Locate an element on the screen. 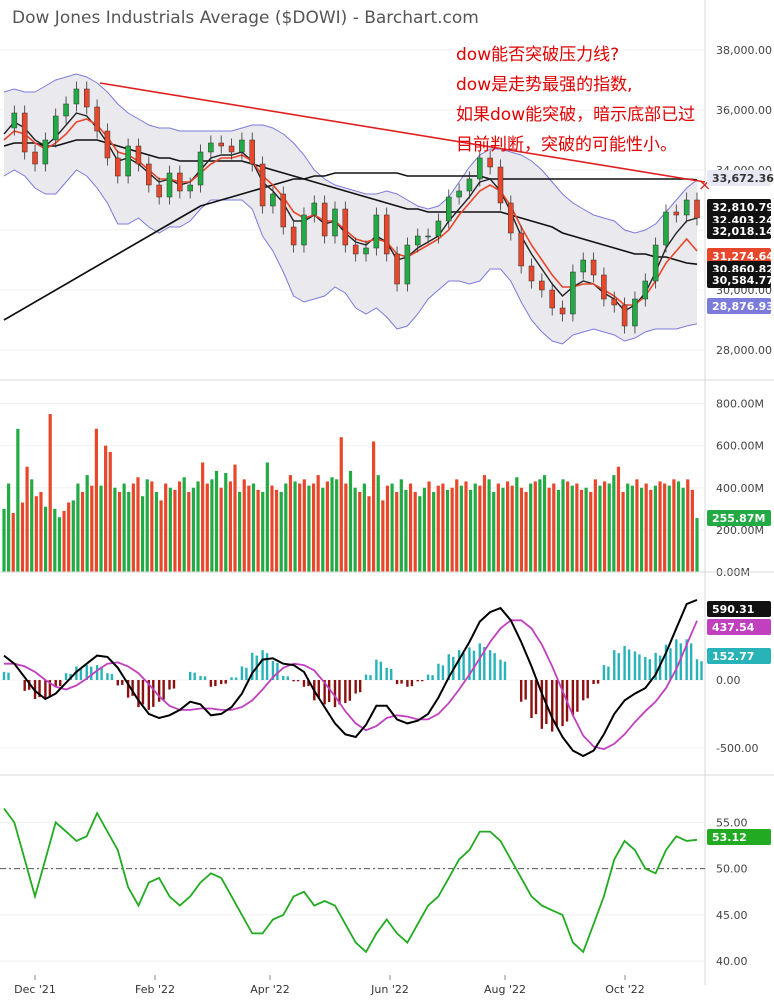 This screenshot has width=774, height=1000. volume-tag-label: 255.87M is located at coordinates (738, 518).